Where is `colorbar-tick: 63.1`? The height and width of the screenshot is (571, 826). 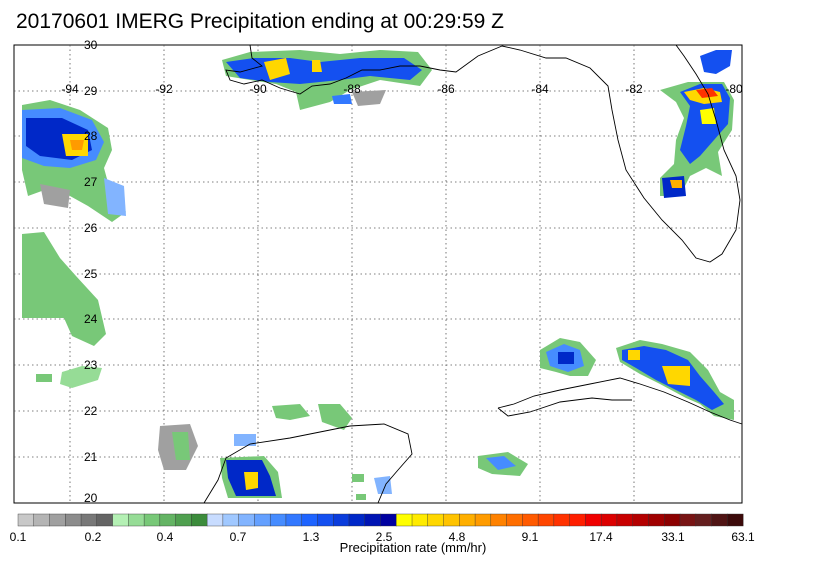
colorbar-tick: 63.1 is located at coordinates (743, 537).